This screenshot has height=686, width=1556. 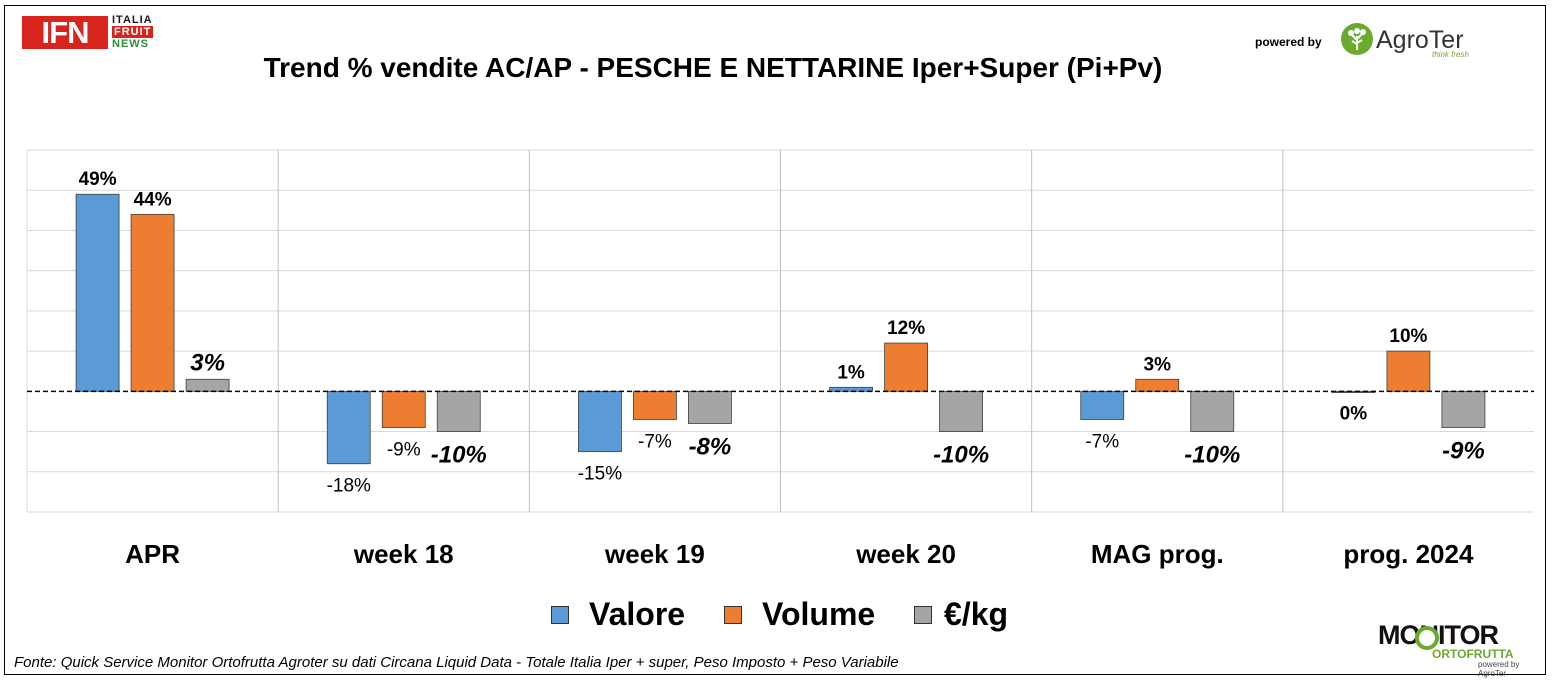 What do you see at coordinates (1499, 669) in the screenshot?
I see `monitor-logo-powered: powered by AgroTer` at bounding box center [1499, 669].